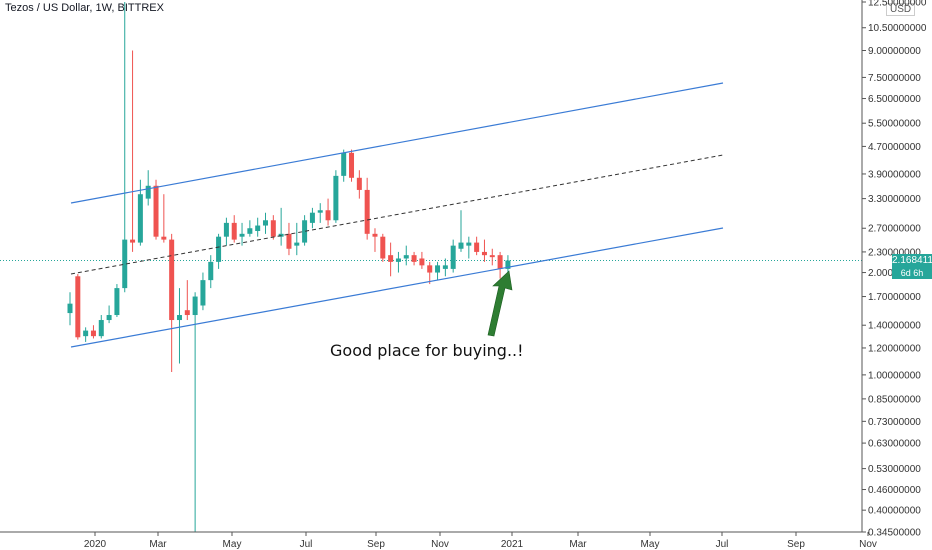 This screenshot has height=550, width=932. What do you see at coordinates (894, 490) in the screenshot?
I see `price-tick-label: 0.46000000` at bounding box center [894, 490].